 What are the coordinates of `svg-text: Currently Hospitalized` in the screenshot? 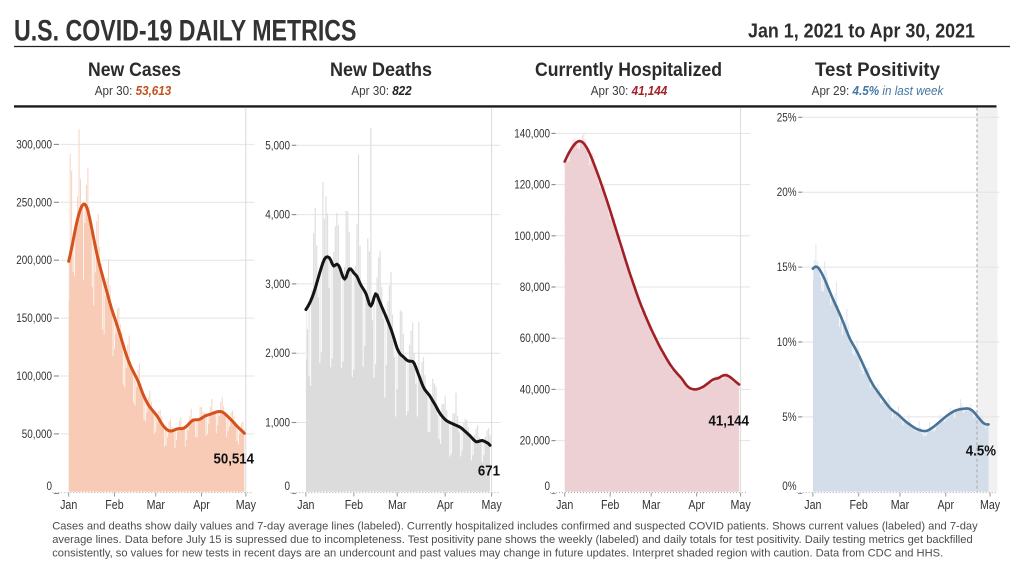 It's located at (628, 70).